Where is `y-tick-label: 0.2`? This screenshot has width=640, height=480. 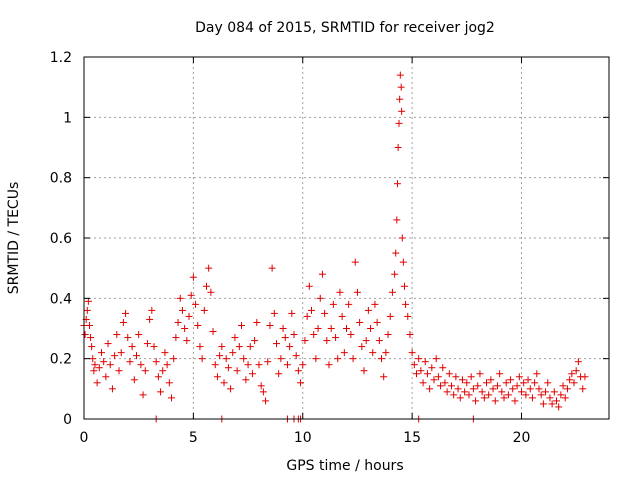 y-tick-label: 0.2 is located at coordinates (61, 360).